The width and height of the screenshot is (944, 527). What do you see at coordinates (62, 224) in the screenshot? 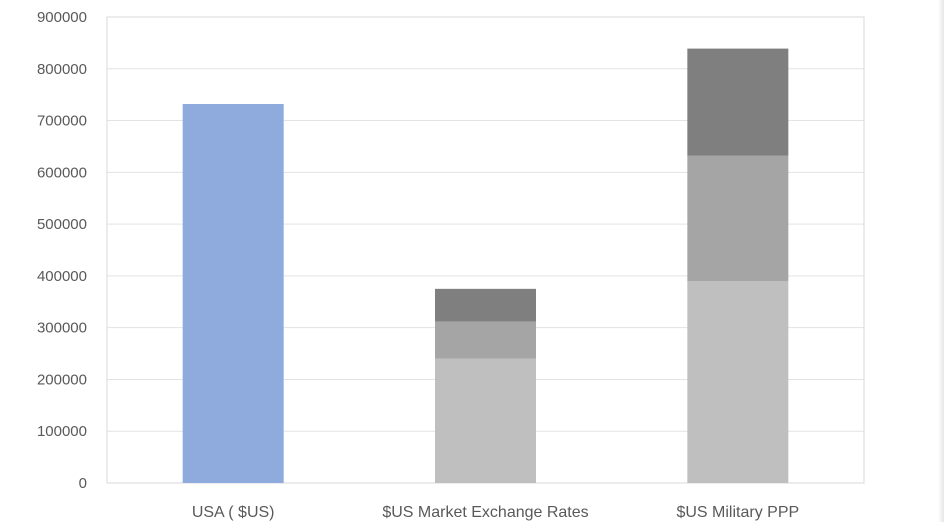
I see `y-tick-label: 500000` at bounding box center [62, 224].